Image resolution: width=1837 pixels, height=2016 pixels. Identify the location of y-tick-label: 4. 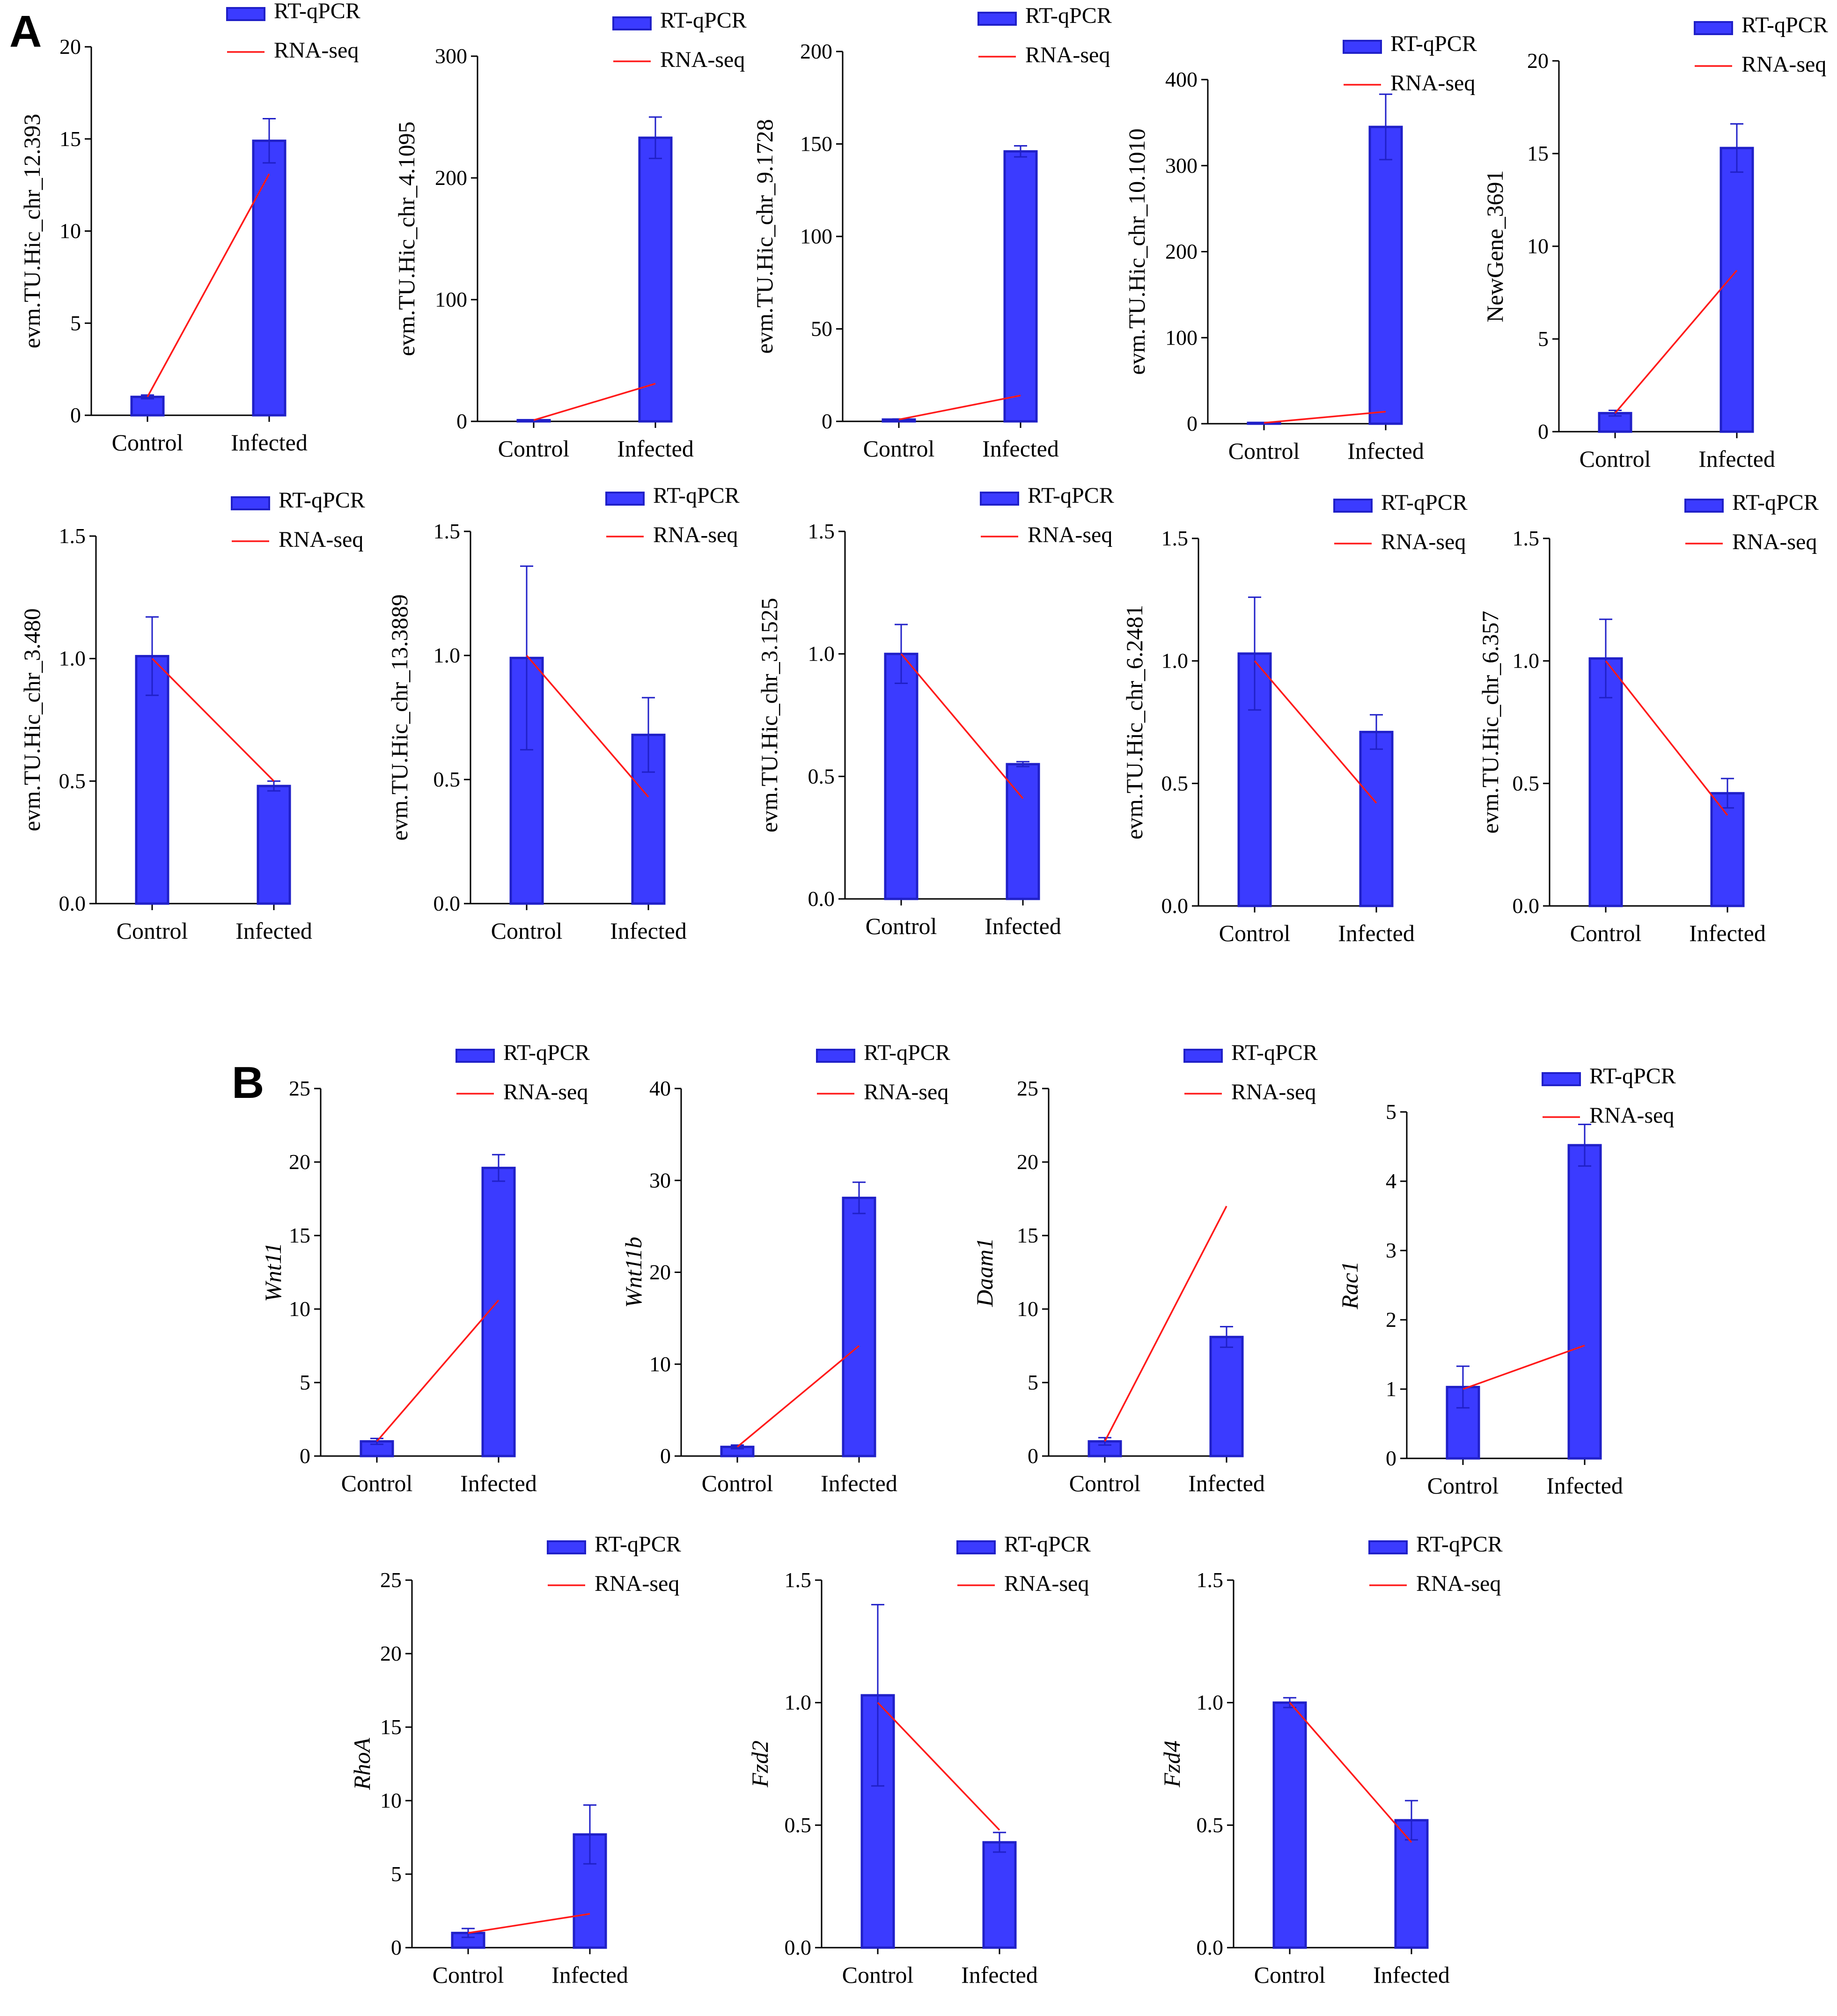
(1391, 1181).